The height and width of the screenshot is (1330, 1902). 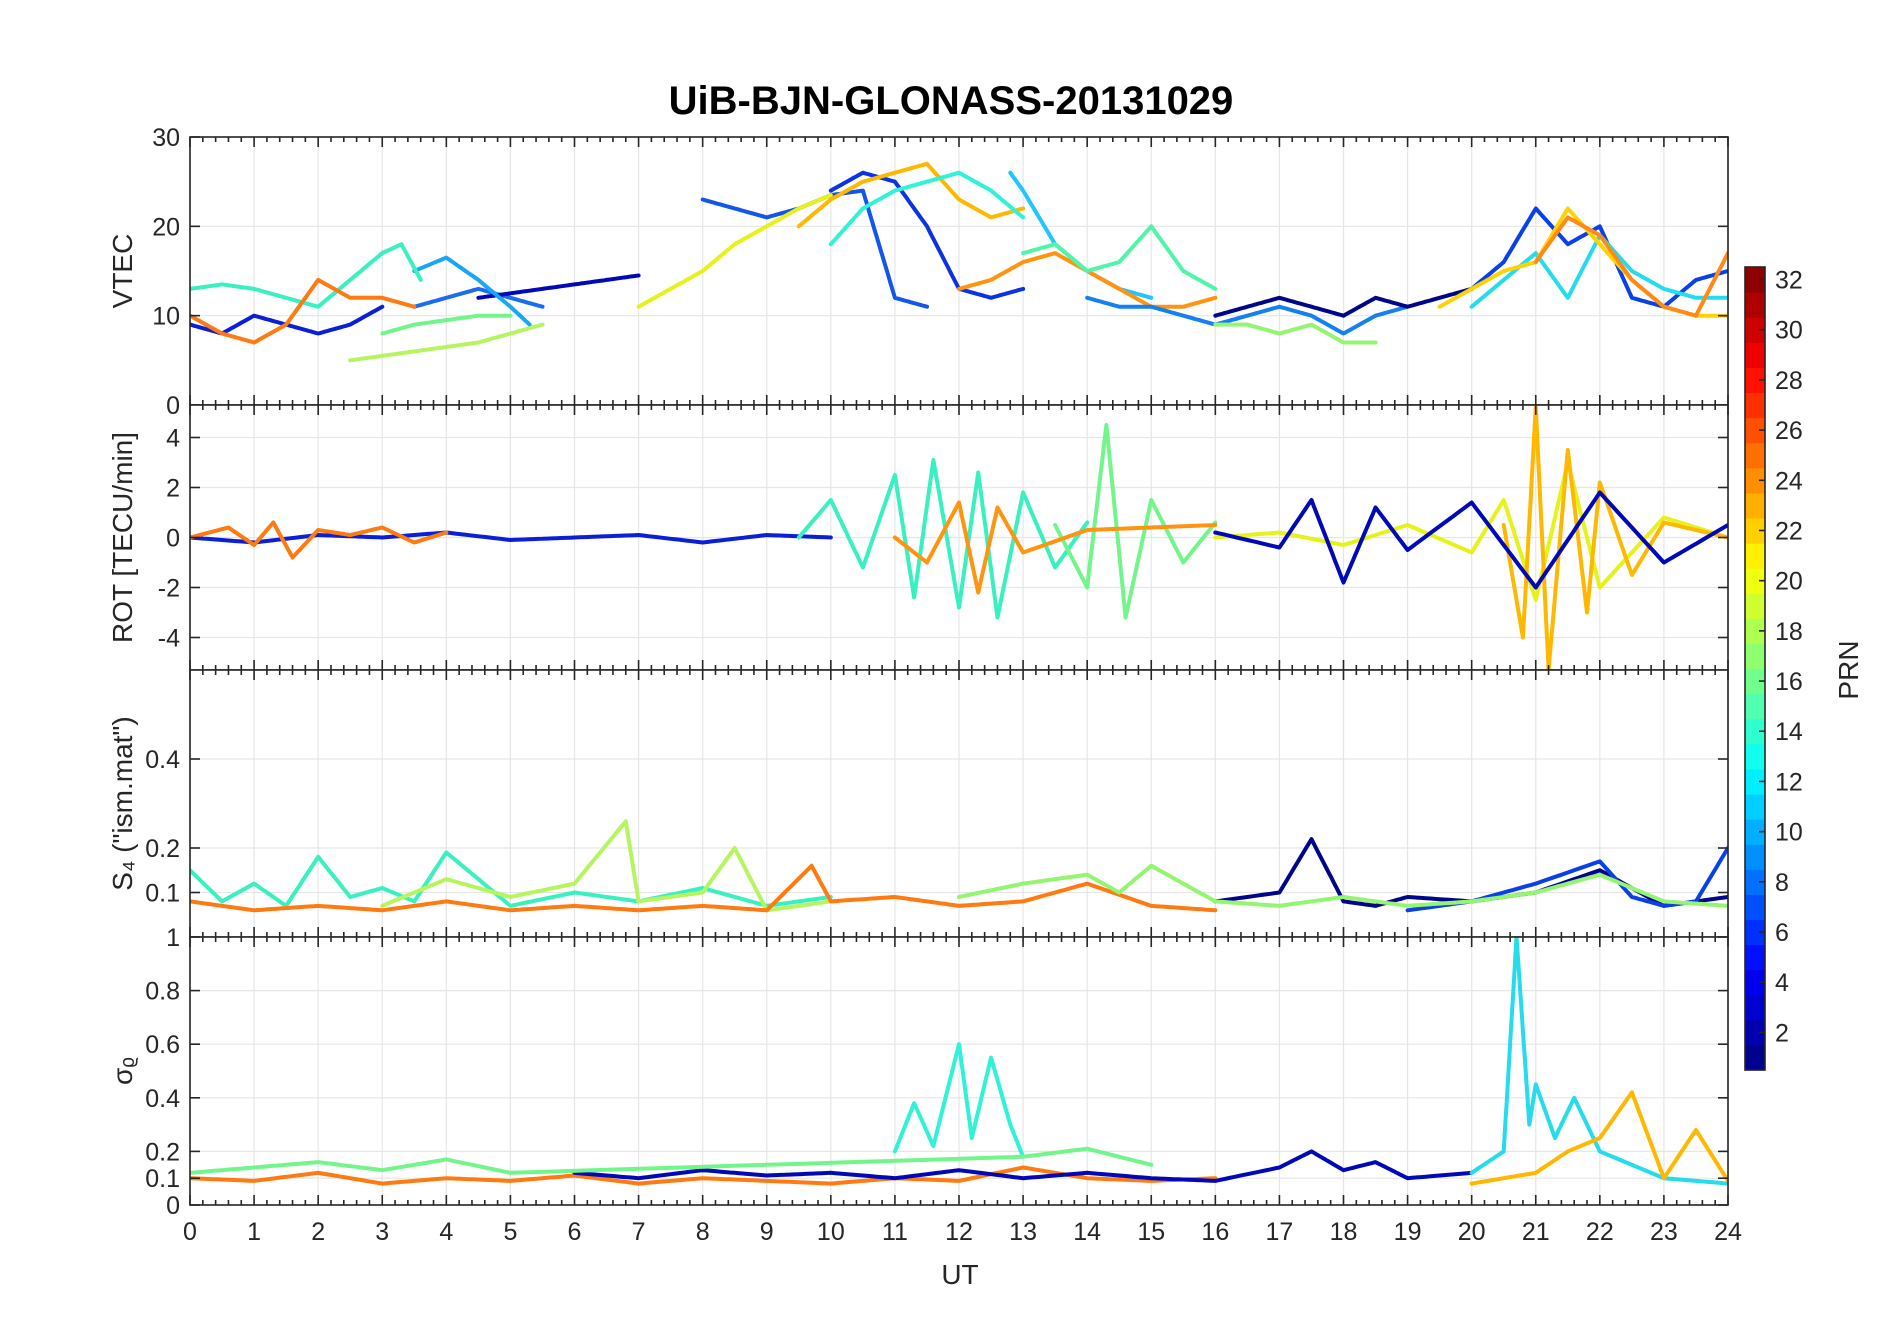 I want to click on x-tick-label: 5, so click(x=510, y=1232).